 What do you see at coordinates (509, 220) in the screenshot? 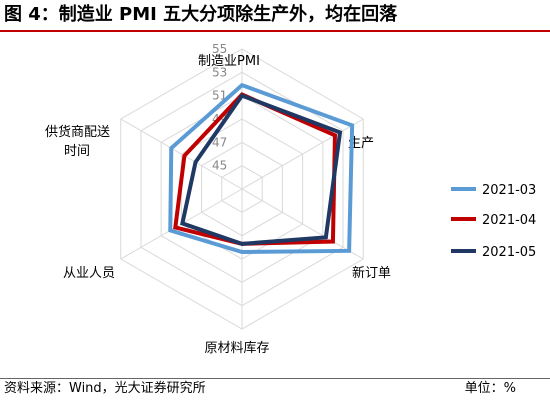
I see `legend-label: 2021-04` at bounding box center [509, 220].